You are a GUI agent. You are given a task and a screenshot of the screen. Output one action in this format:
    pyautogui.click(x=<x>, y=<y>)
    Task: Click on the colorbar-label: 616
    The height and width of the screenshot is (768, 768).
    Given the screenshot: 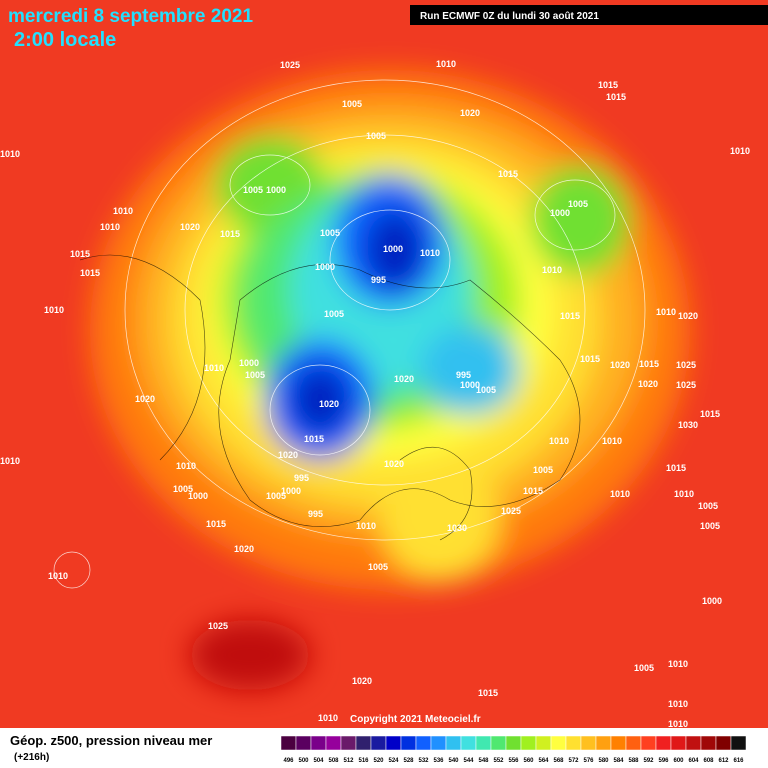 What is the action you would take?
    pyautogui.click(x=738, y=761)
    